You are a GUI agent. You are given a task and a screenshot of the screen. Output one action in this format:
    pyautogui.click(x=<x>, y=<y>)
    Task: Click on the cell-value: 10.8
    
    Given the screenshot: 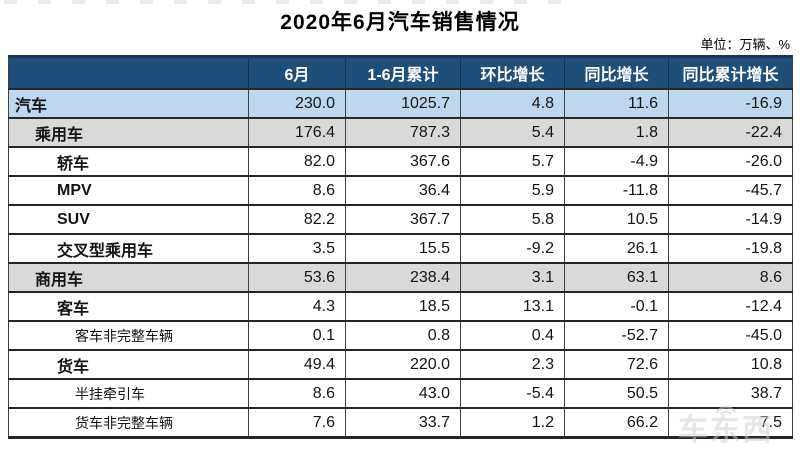 What is the action you would take?
    pyautogui.click(x=730, y=364)
    